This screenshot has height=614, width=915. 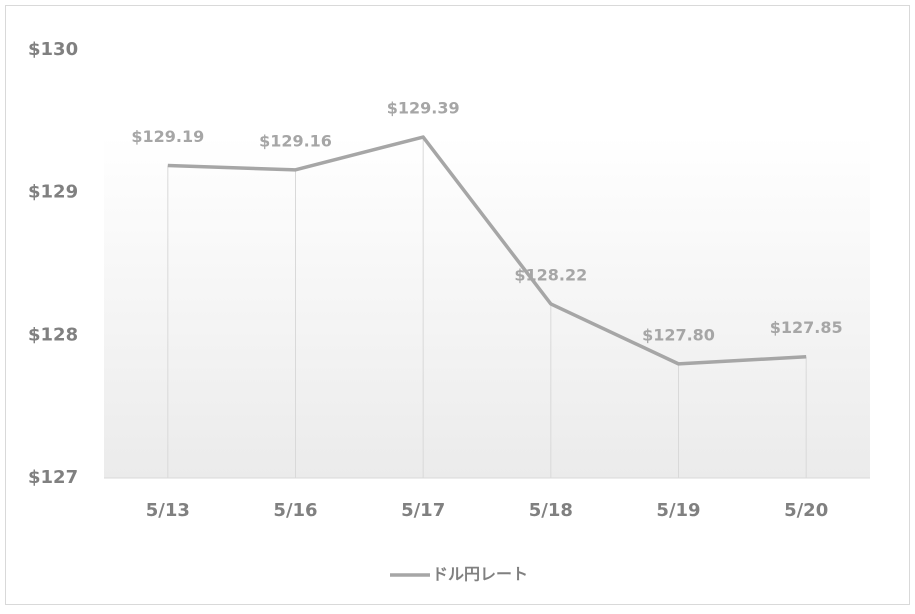 What do you see at coordinates (678, 334) in the screenshot?
I see `data-label: $127.80` at bounding box center [678, 334].